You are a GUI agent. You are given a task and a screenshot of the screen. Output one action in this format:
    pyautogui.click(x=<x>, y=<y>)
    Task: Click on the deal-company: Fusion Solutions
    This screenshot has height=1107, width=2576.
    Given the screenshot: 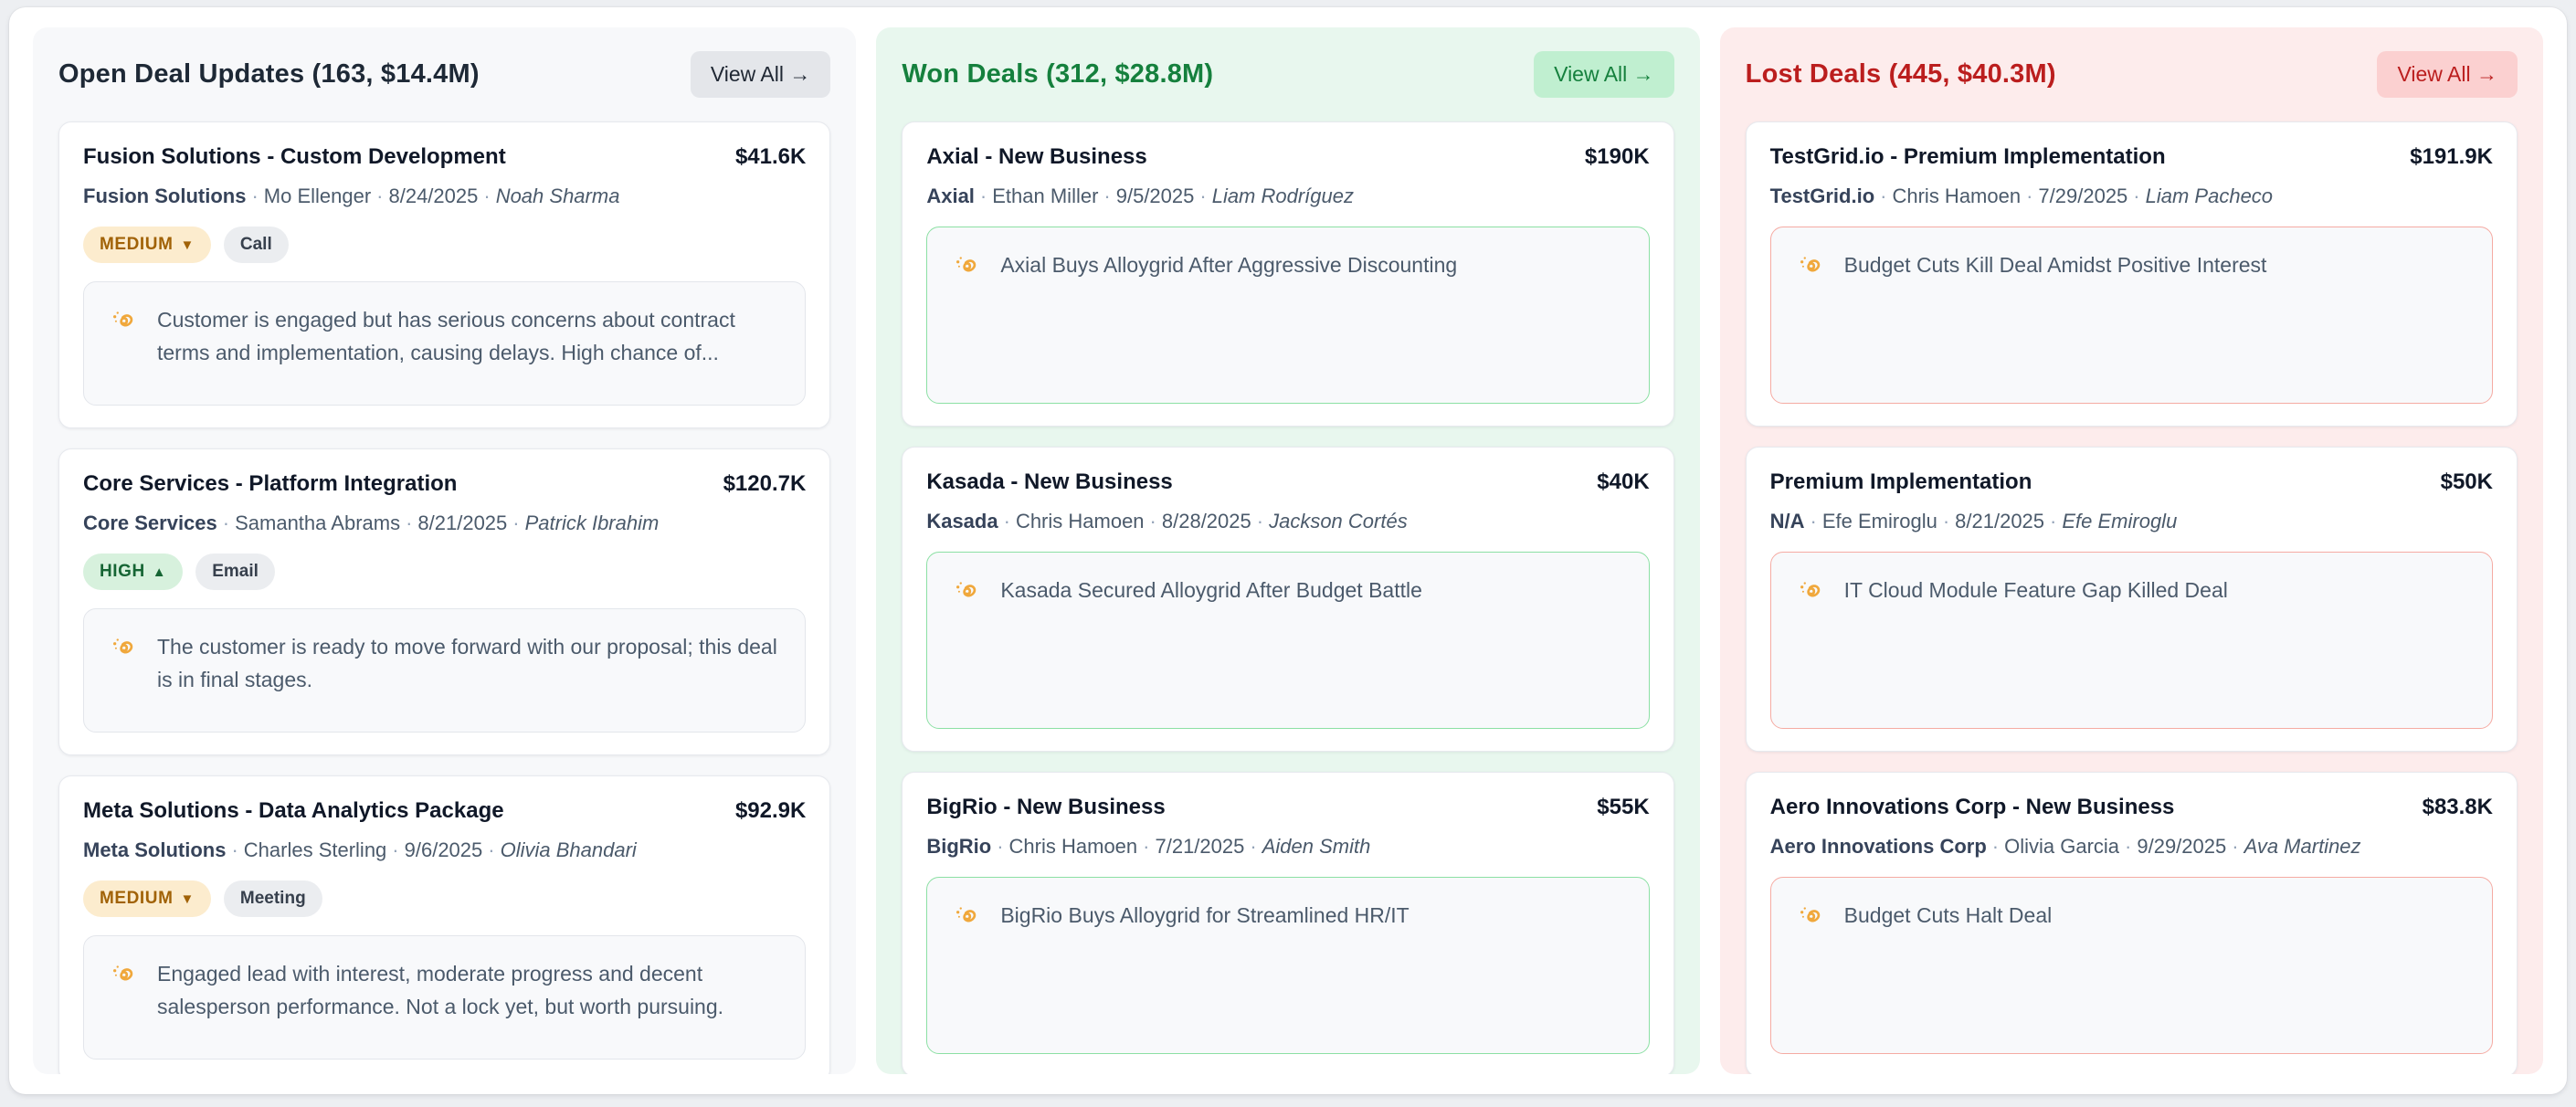 What is the action you would take?
    pyautogui.click(x=165, y=195)
    